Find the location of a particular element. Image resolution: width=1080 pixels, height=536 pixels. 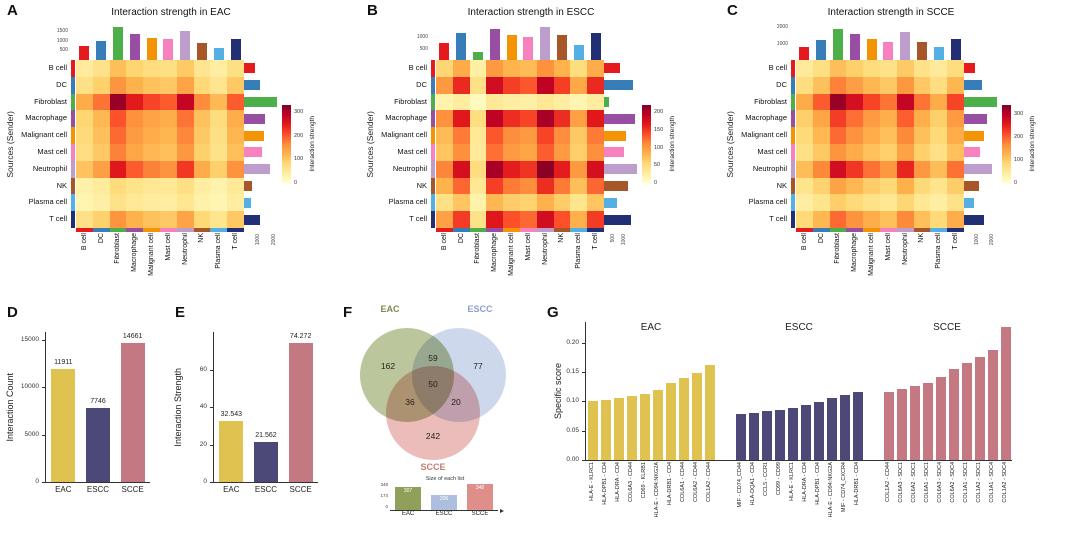

panel-letter-g: G is located at coordinates (553, 312).